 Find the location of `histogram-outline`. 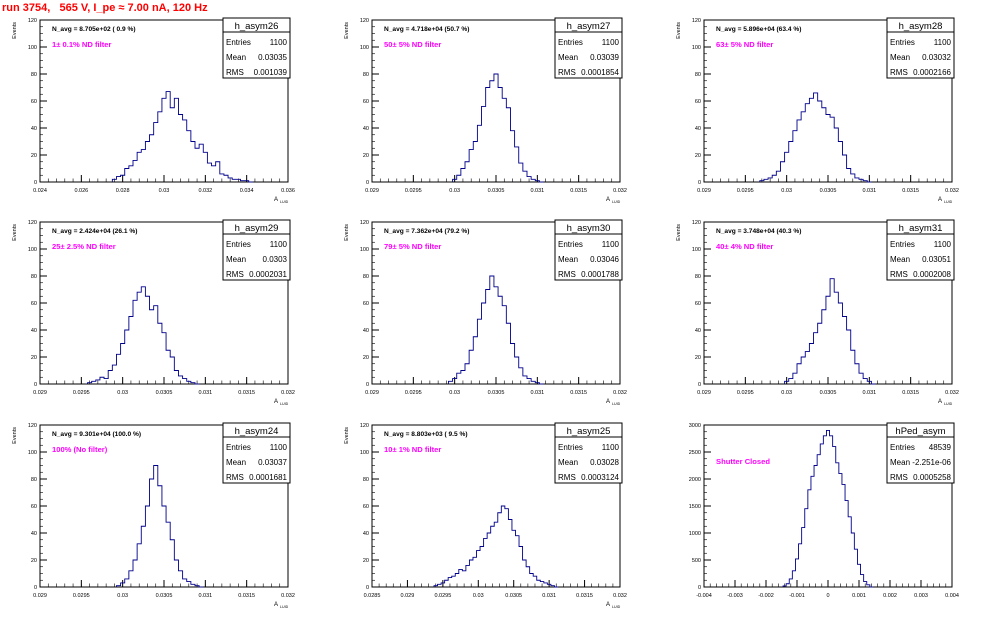

histogram-outline is located at coordinates (160, 526).